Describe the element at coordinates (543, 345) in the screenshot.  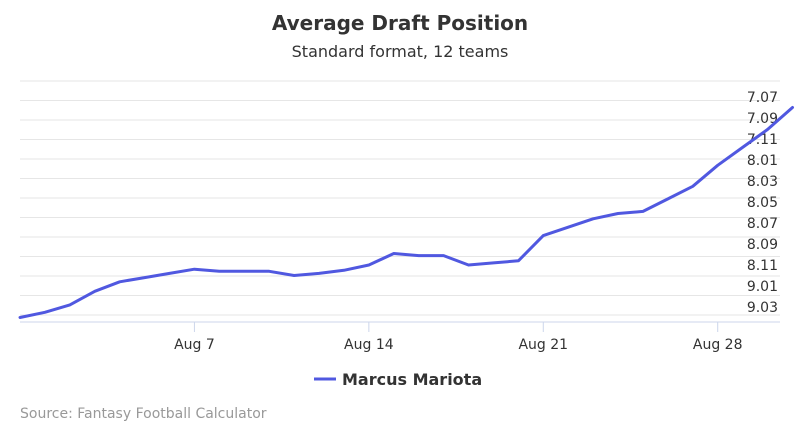
I see `x-tick-label: Aug 21` at that location.